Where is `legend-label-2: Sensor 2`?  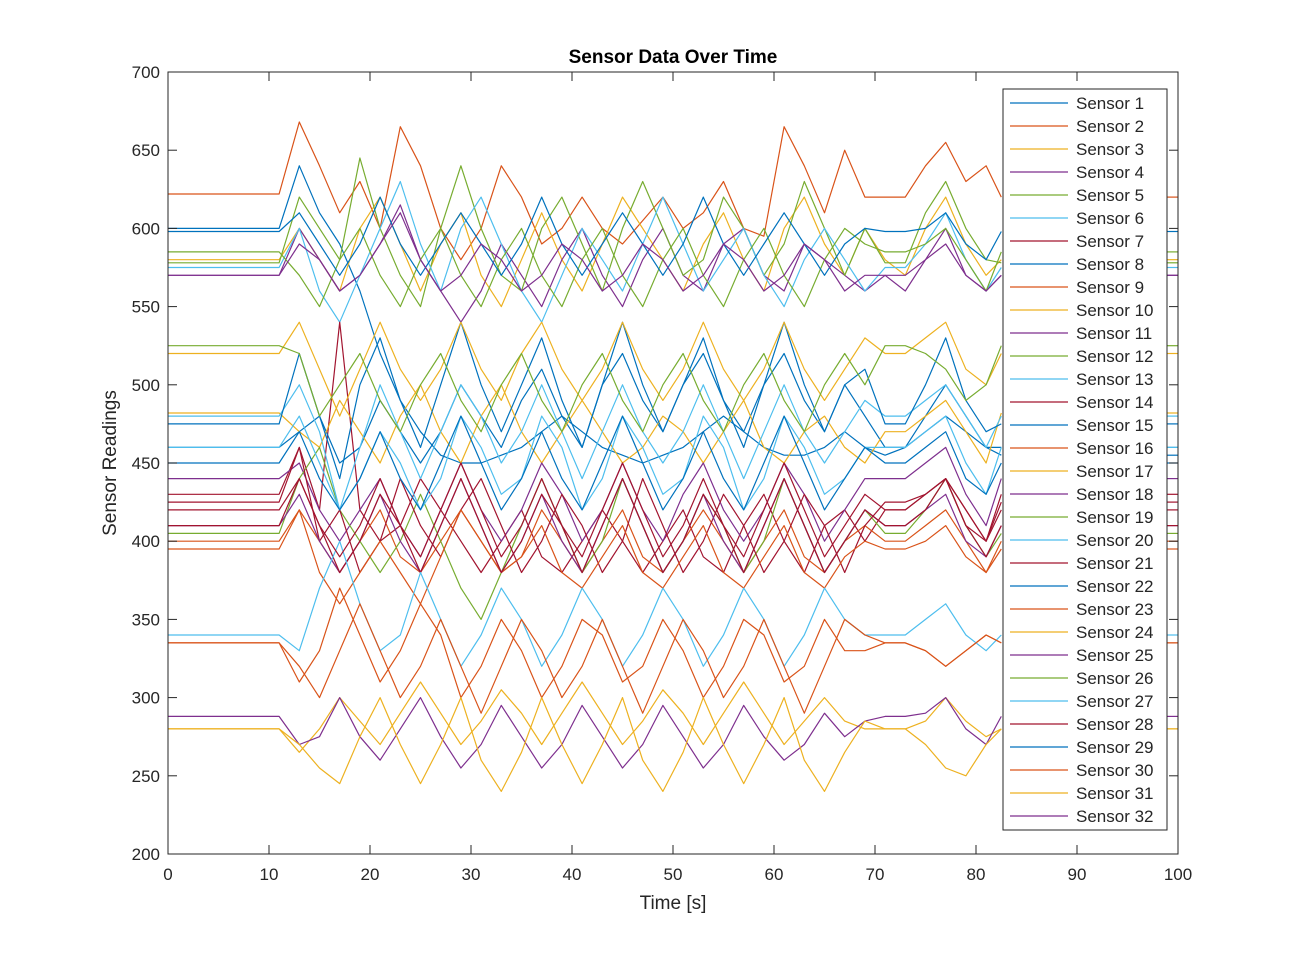
legend-label-2: Sensor 2 is located at coordinates (1110, 126).